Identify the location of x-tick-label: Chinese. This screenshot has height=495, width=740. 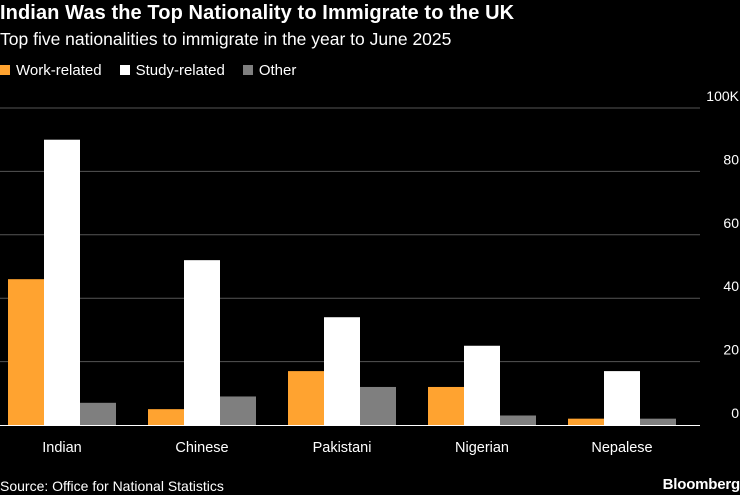
(201, 448).